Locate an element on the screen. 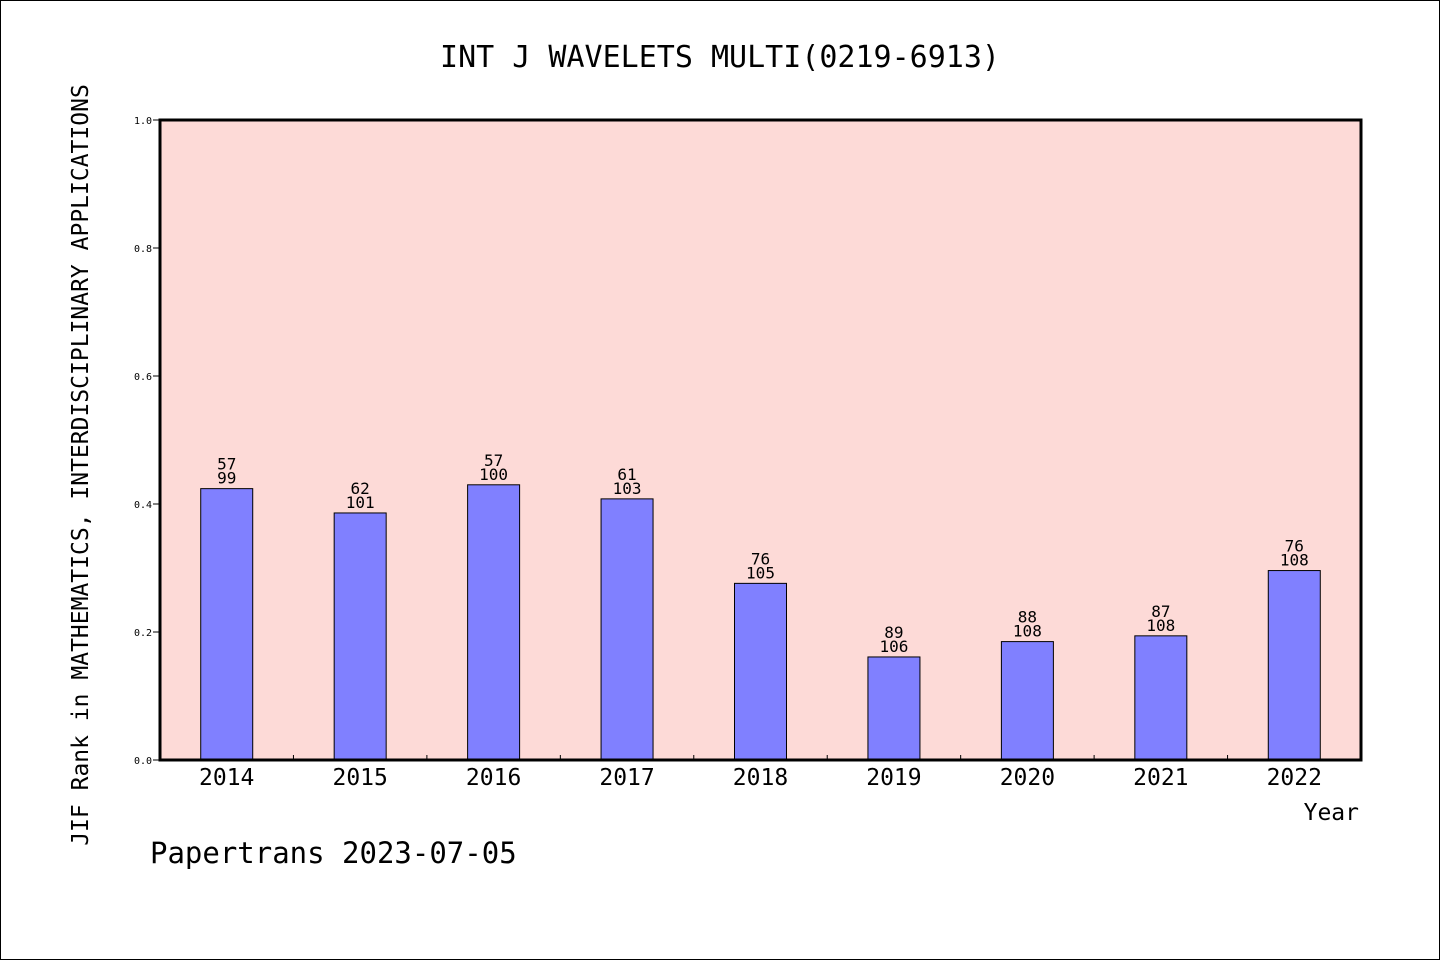 This screenshot has width=1440, height=960. rank-label: 89 is located at coordinates (893, 632).